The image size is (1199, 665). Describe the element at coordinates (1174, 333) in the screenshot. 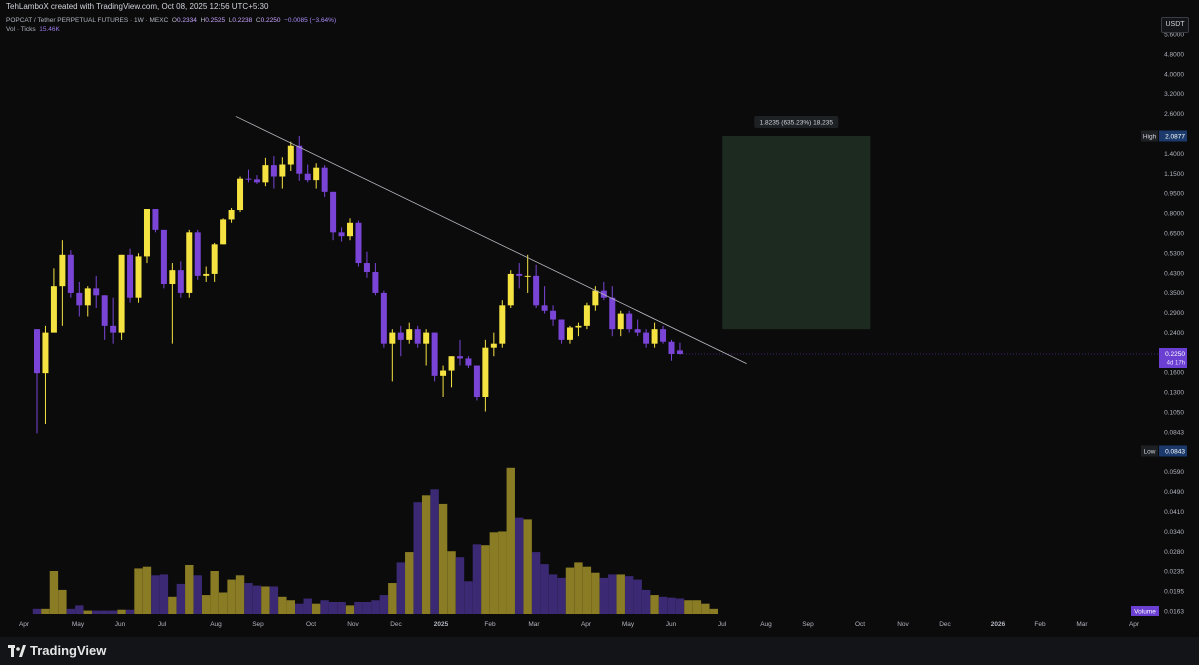

I see `price-axis-label: 0.2400` at that location.